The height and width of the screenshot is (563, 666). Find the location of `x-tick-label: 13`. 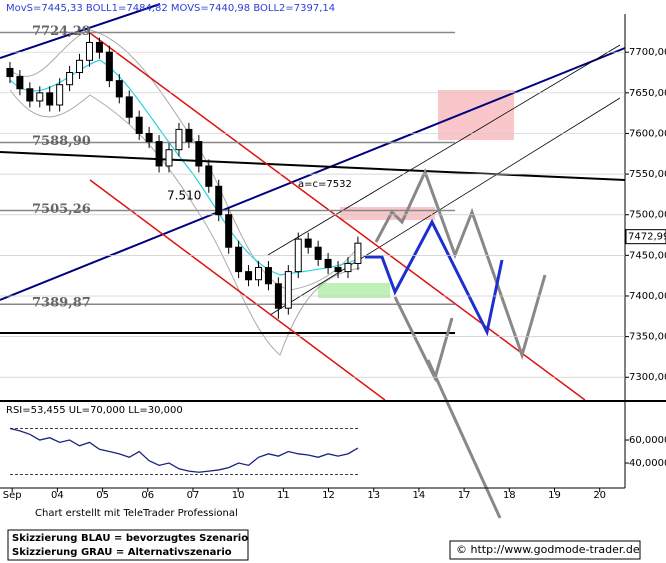

x-tick-label: 13 is located at coordinates (373, 495).